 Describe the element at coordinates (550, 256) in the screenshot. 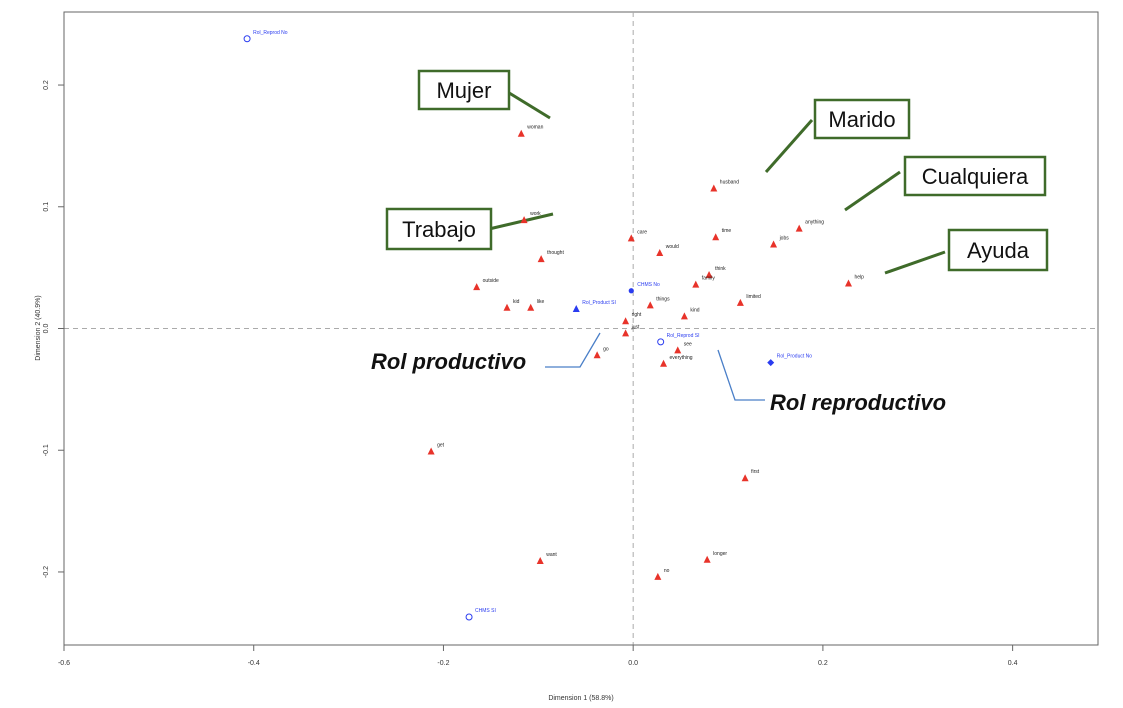

I see `word-point: thought` at that location.